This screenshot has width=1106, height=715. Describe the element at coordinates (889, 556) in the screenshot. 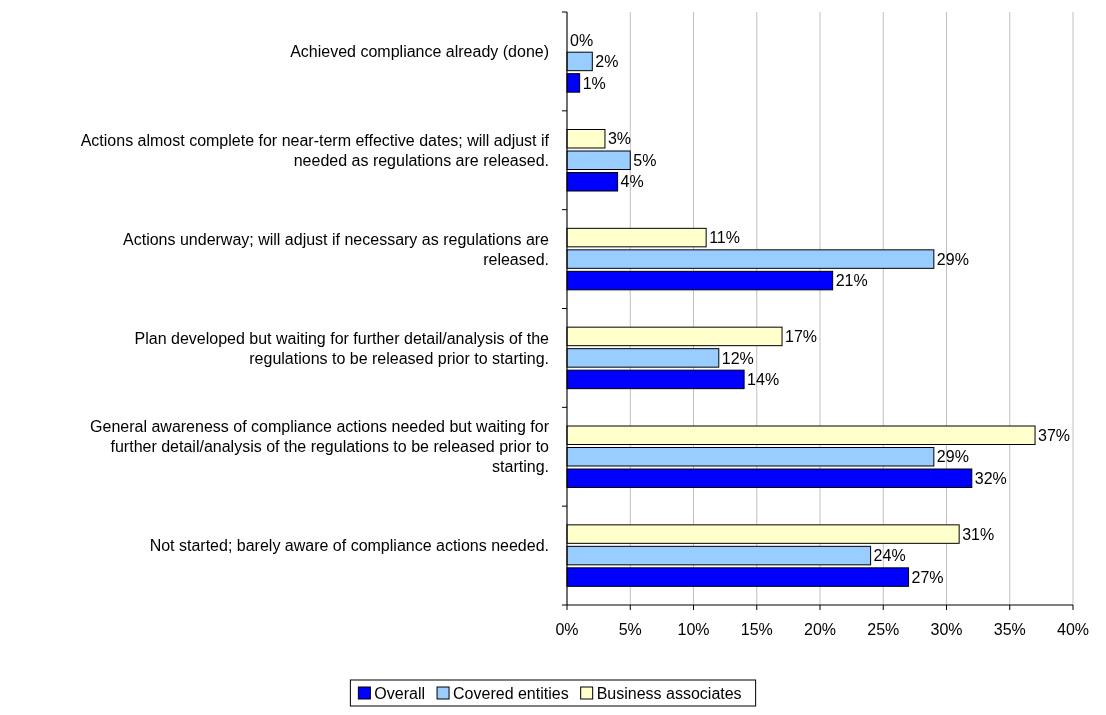

I see `data-label: 24%` at that location.